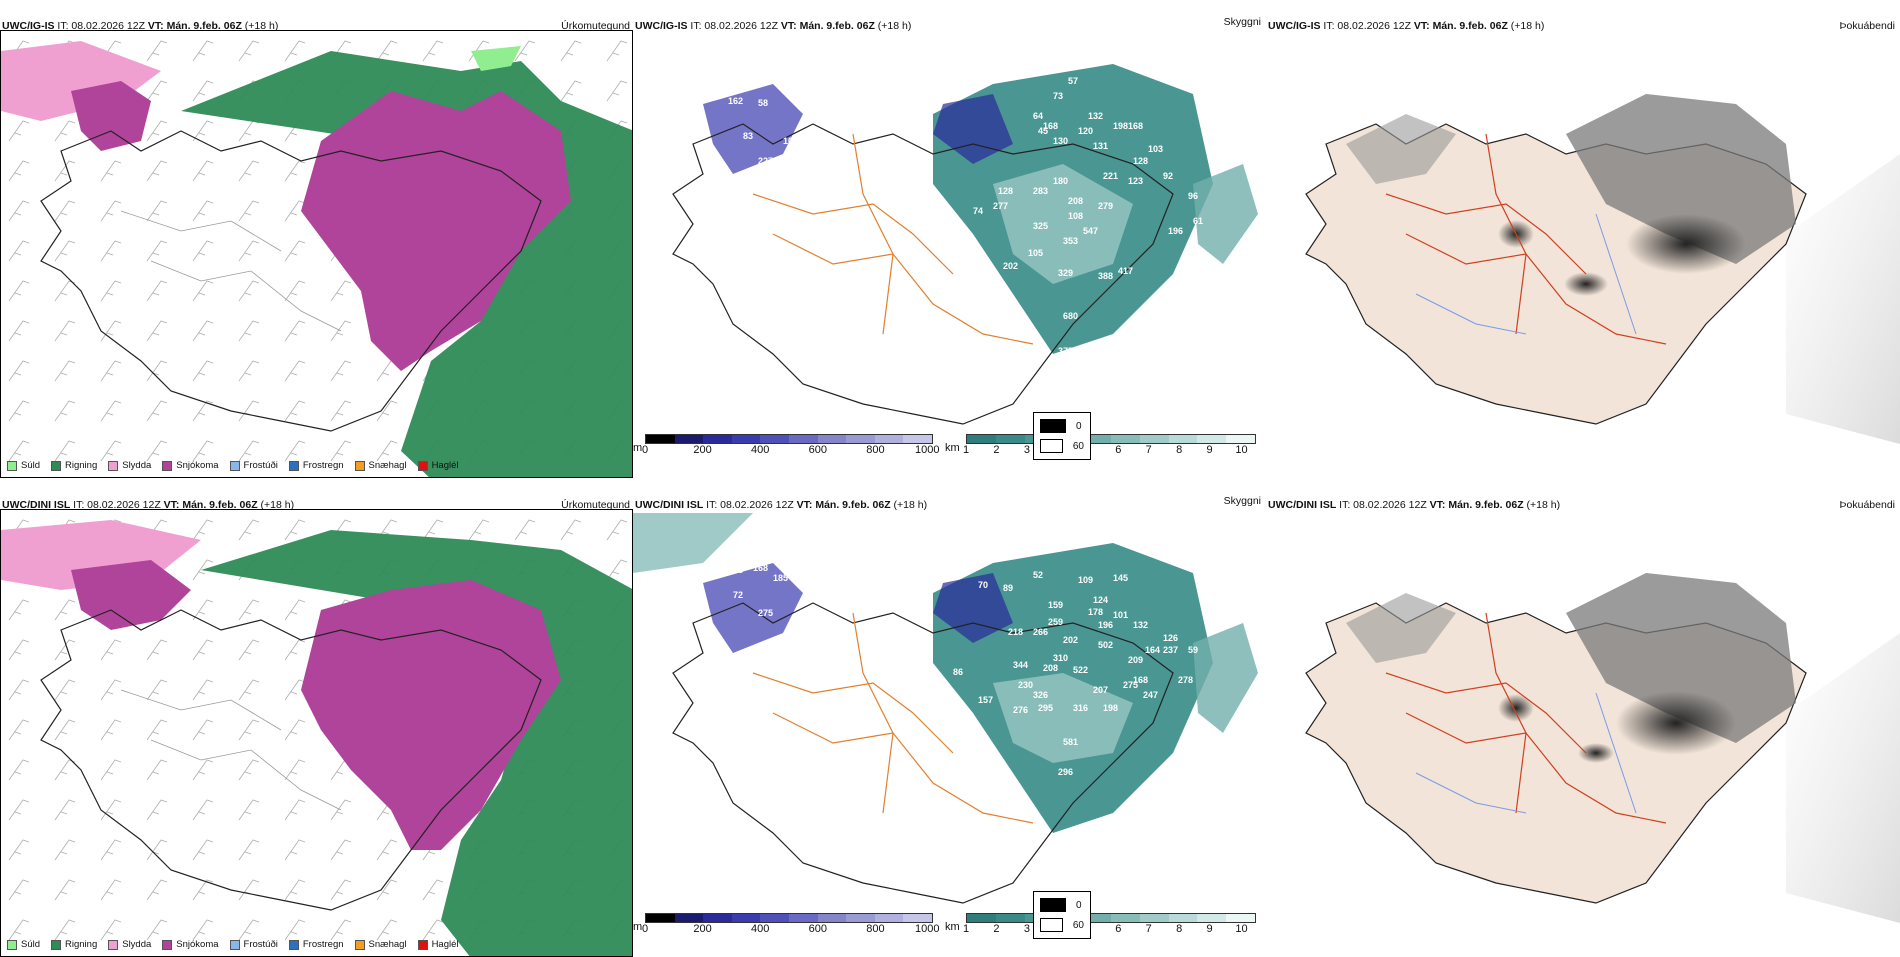 The height and width of the screenshot is (957, 1900). Describe the element at coordinates (1020, 665) in the screenshot. I see `svg-text: 344` at that location.